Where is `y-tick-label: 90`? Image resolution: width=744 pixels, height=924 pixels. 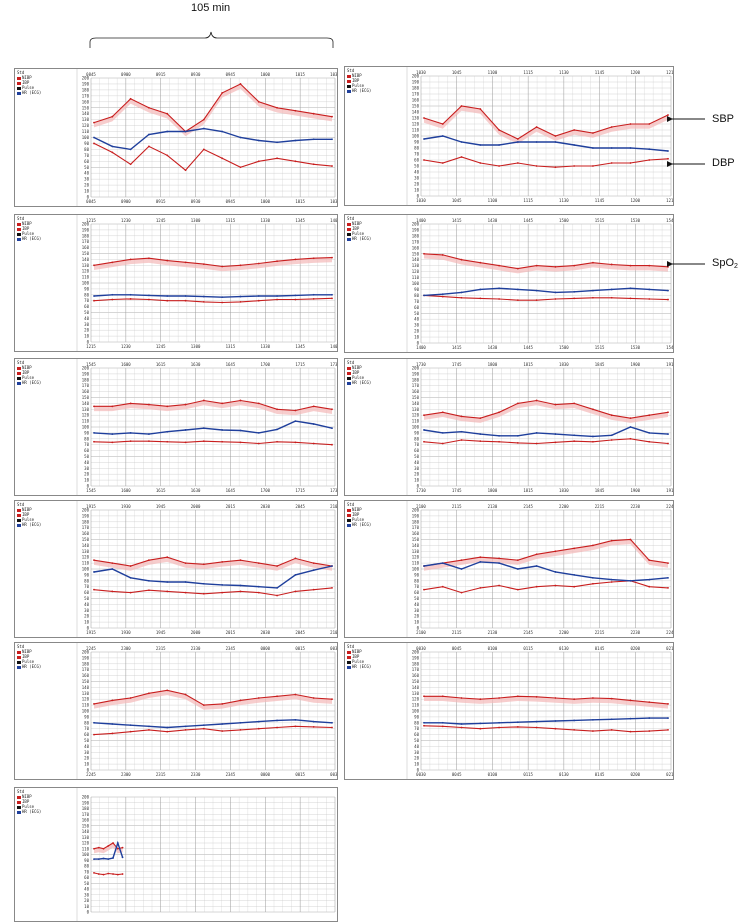
y-tick-label: 90 is located at coordinates (86, 716).